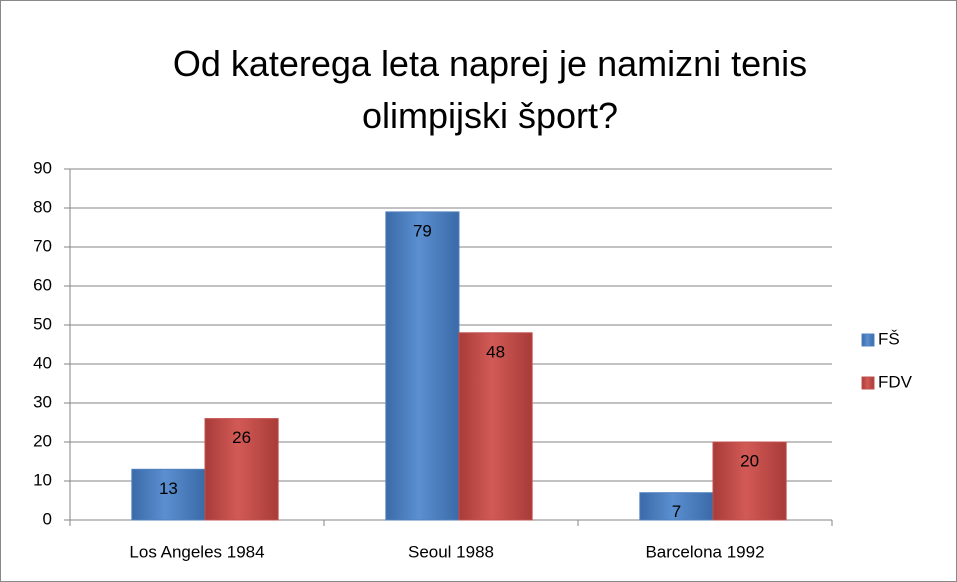 The height and width of the screenshot is (582, 957). What do you see at coordinates (889, 338) in the screenshot?
I see `legend-label: FŠ` at bounding box center [889, 338].